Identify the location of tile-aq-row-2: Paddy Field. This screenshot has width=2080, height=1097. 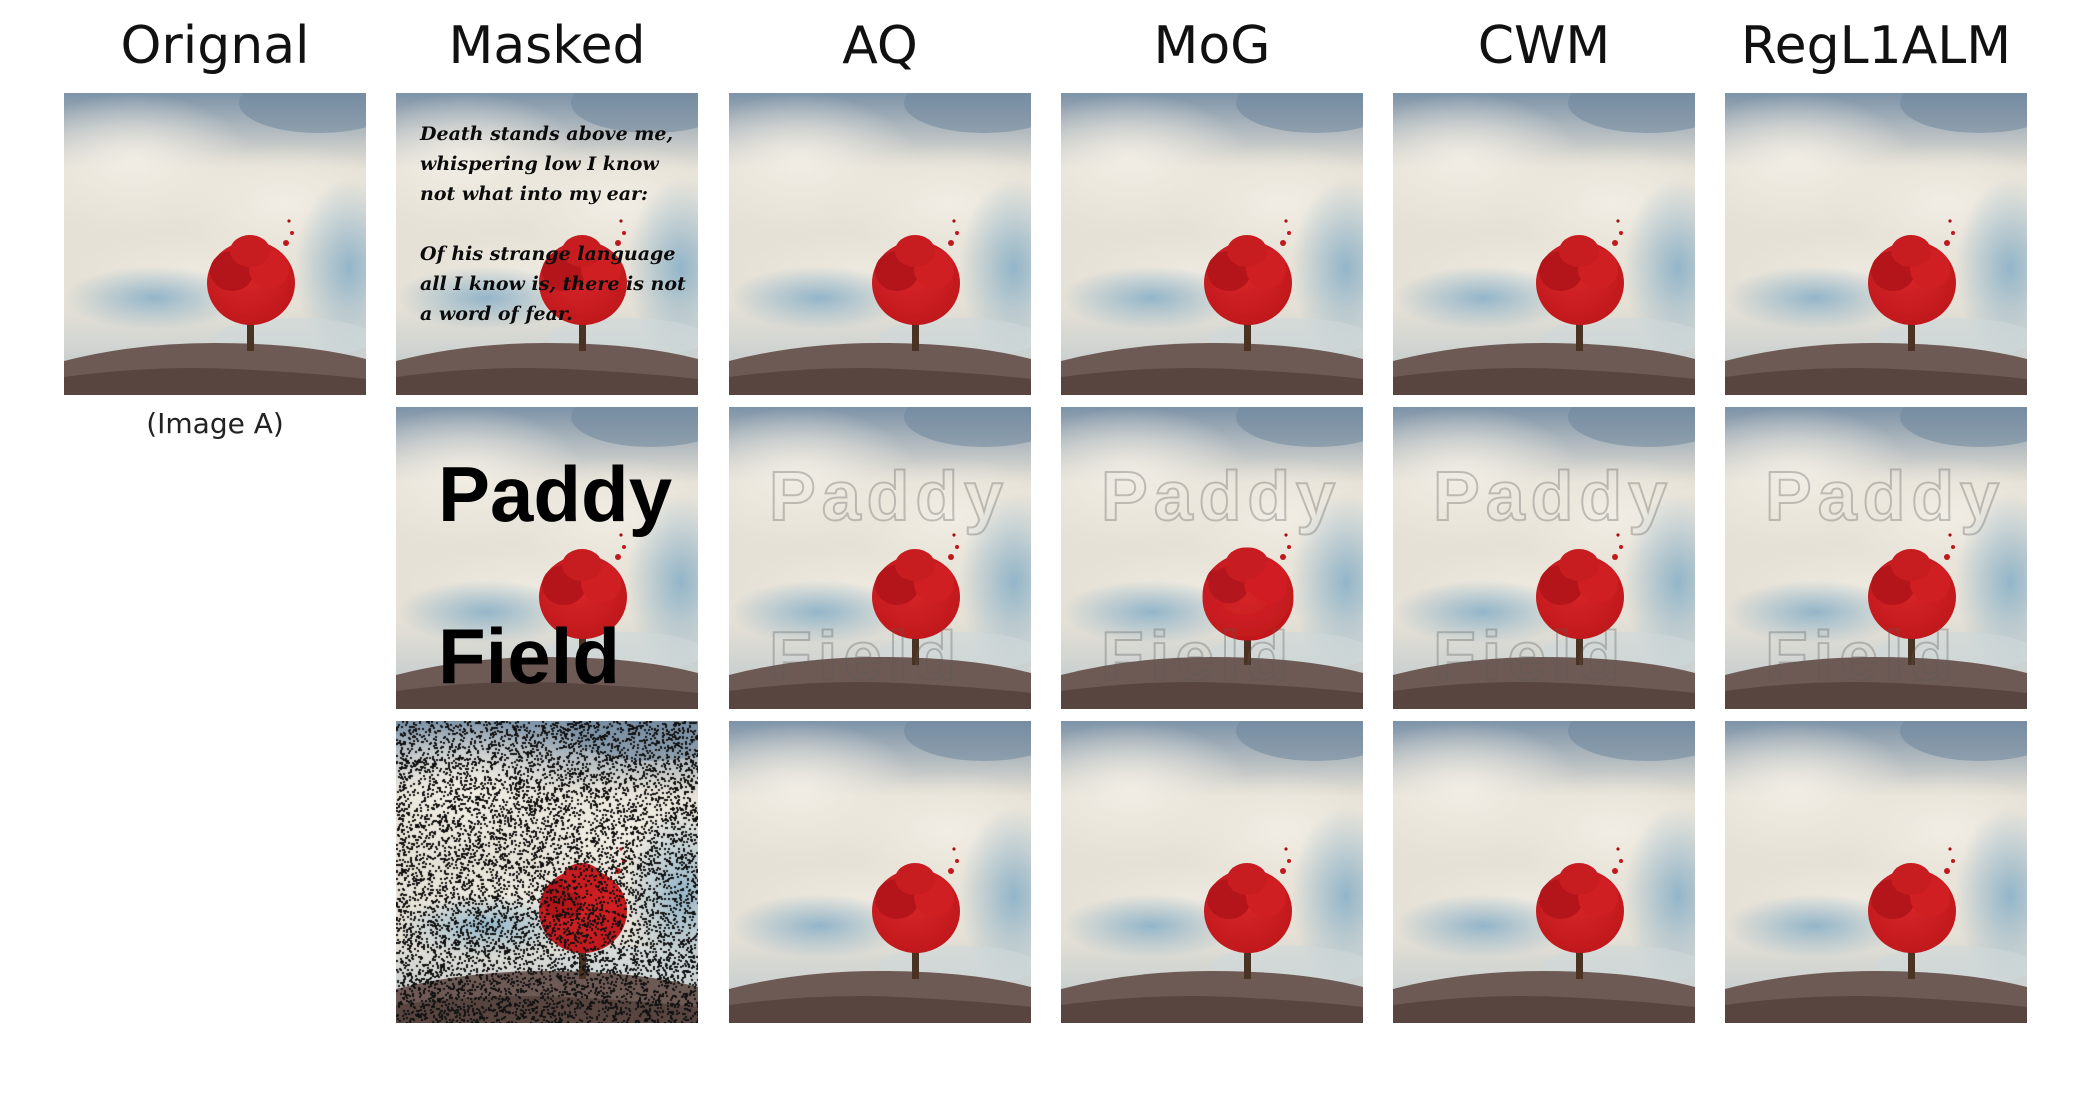
(880, 558).